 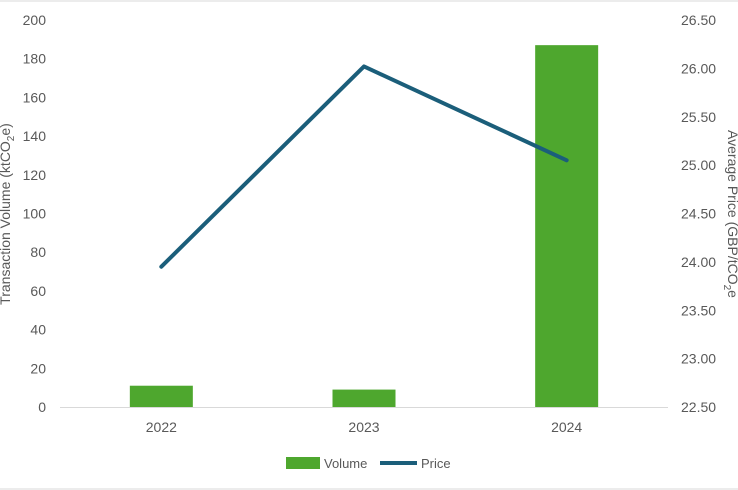 I want to click on y2-tick-label: 23.00, so click(x=698, y=359).